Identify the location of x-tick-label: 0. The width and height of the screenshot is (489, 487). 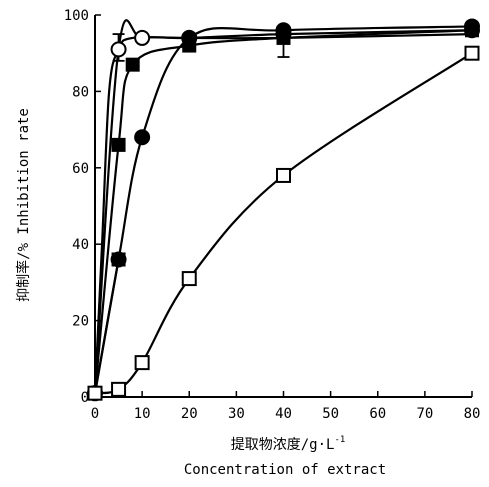
(95, 414).